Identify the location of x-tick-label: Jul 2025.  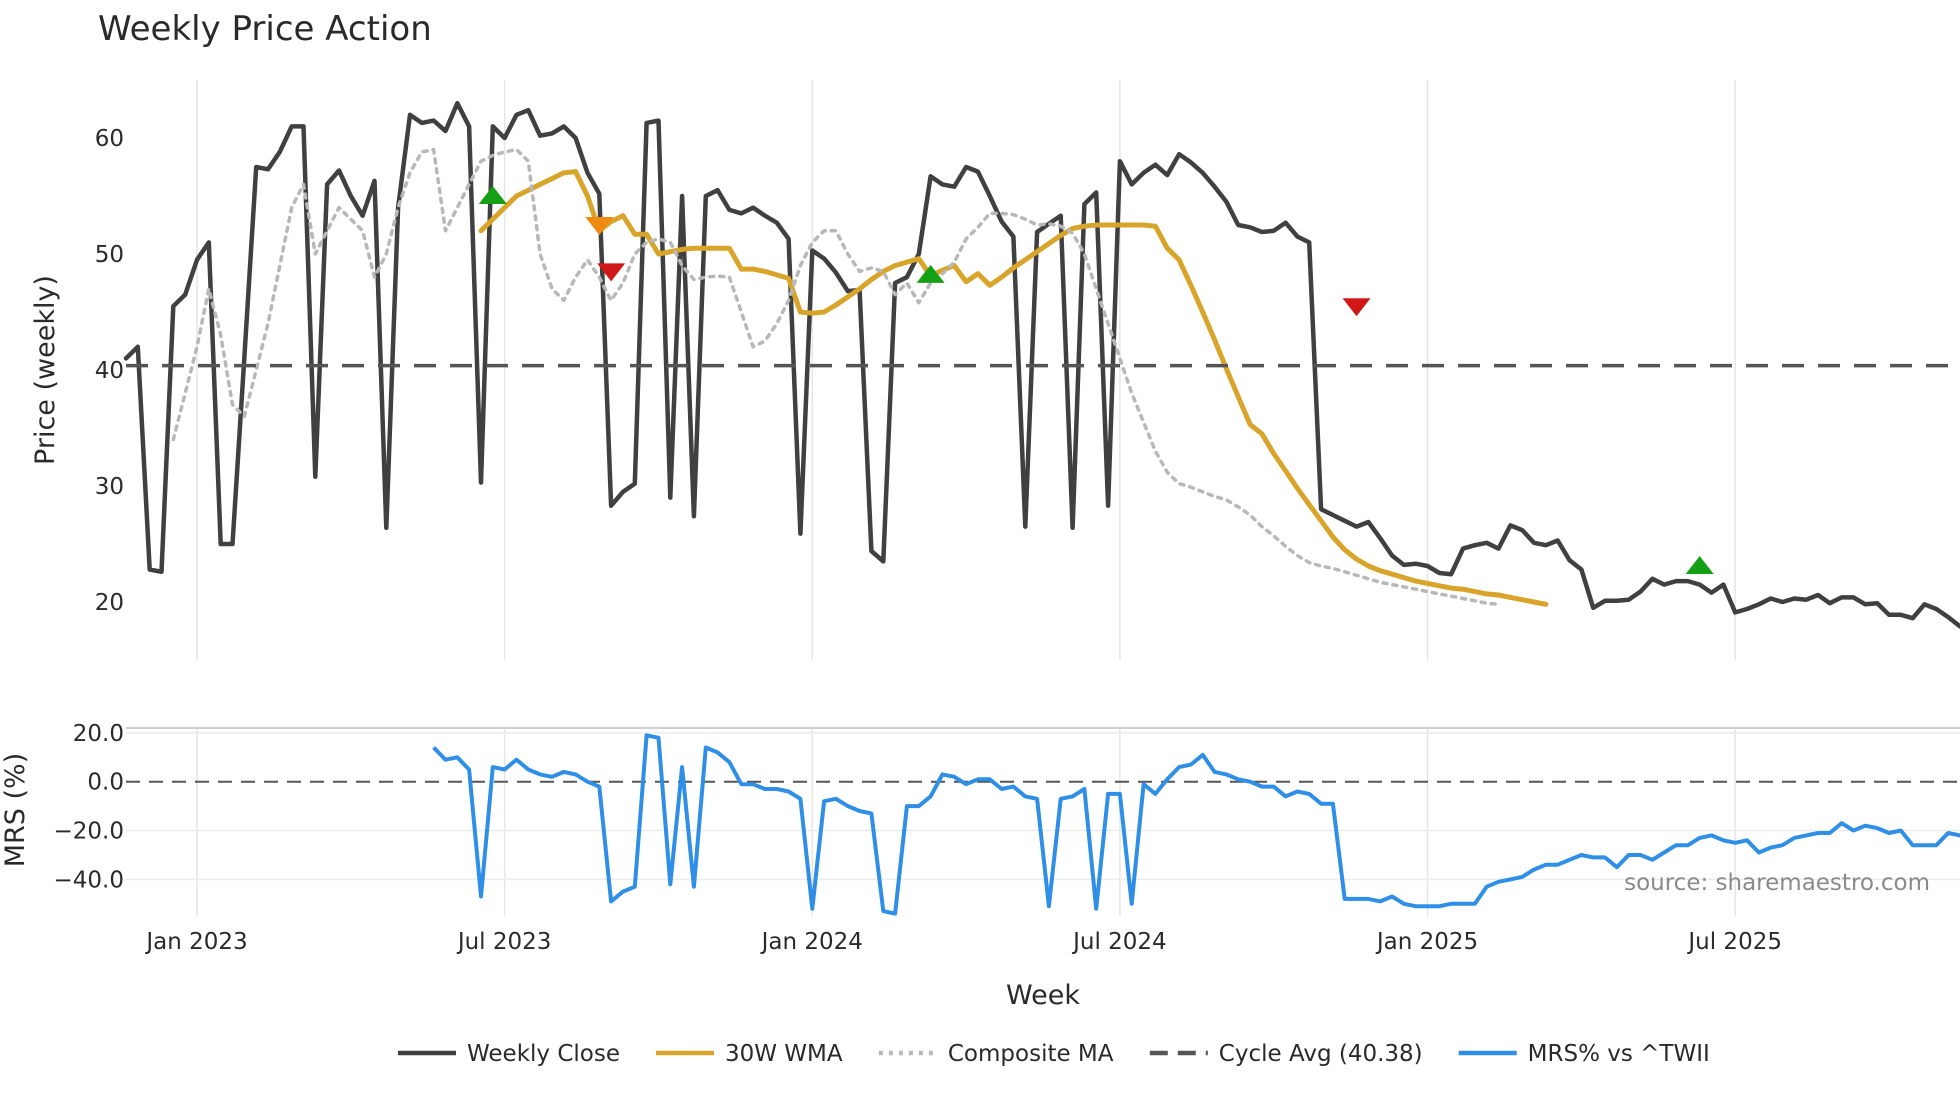
(1734, 942).